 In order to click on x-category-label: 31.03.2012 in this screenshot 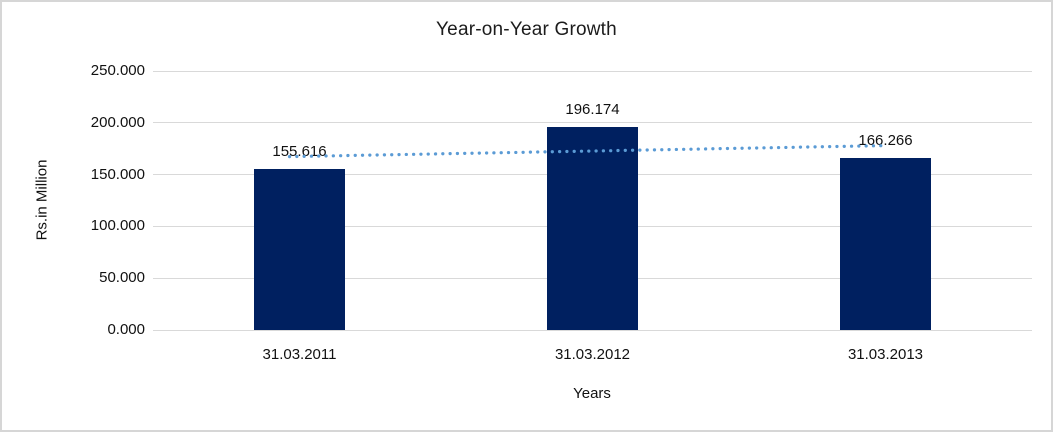, I will do `click(592, 354)`.